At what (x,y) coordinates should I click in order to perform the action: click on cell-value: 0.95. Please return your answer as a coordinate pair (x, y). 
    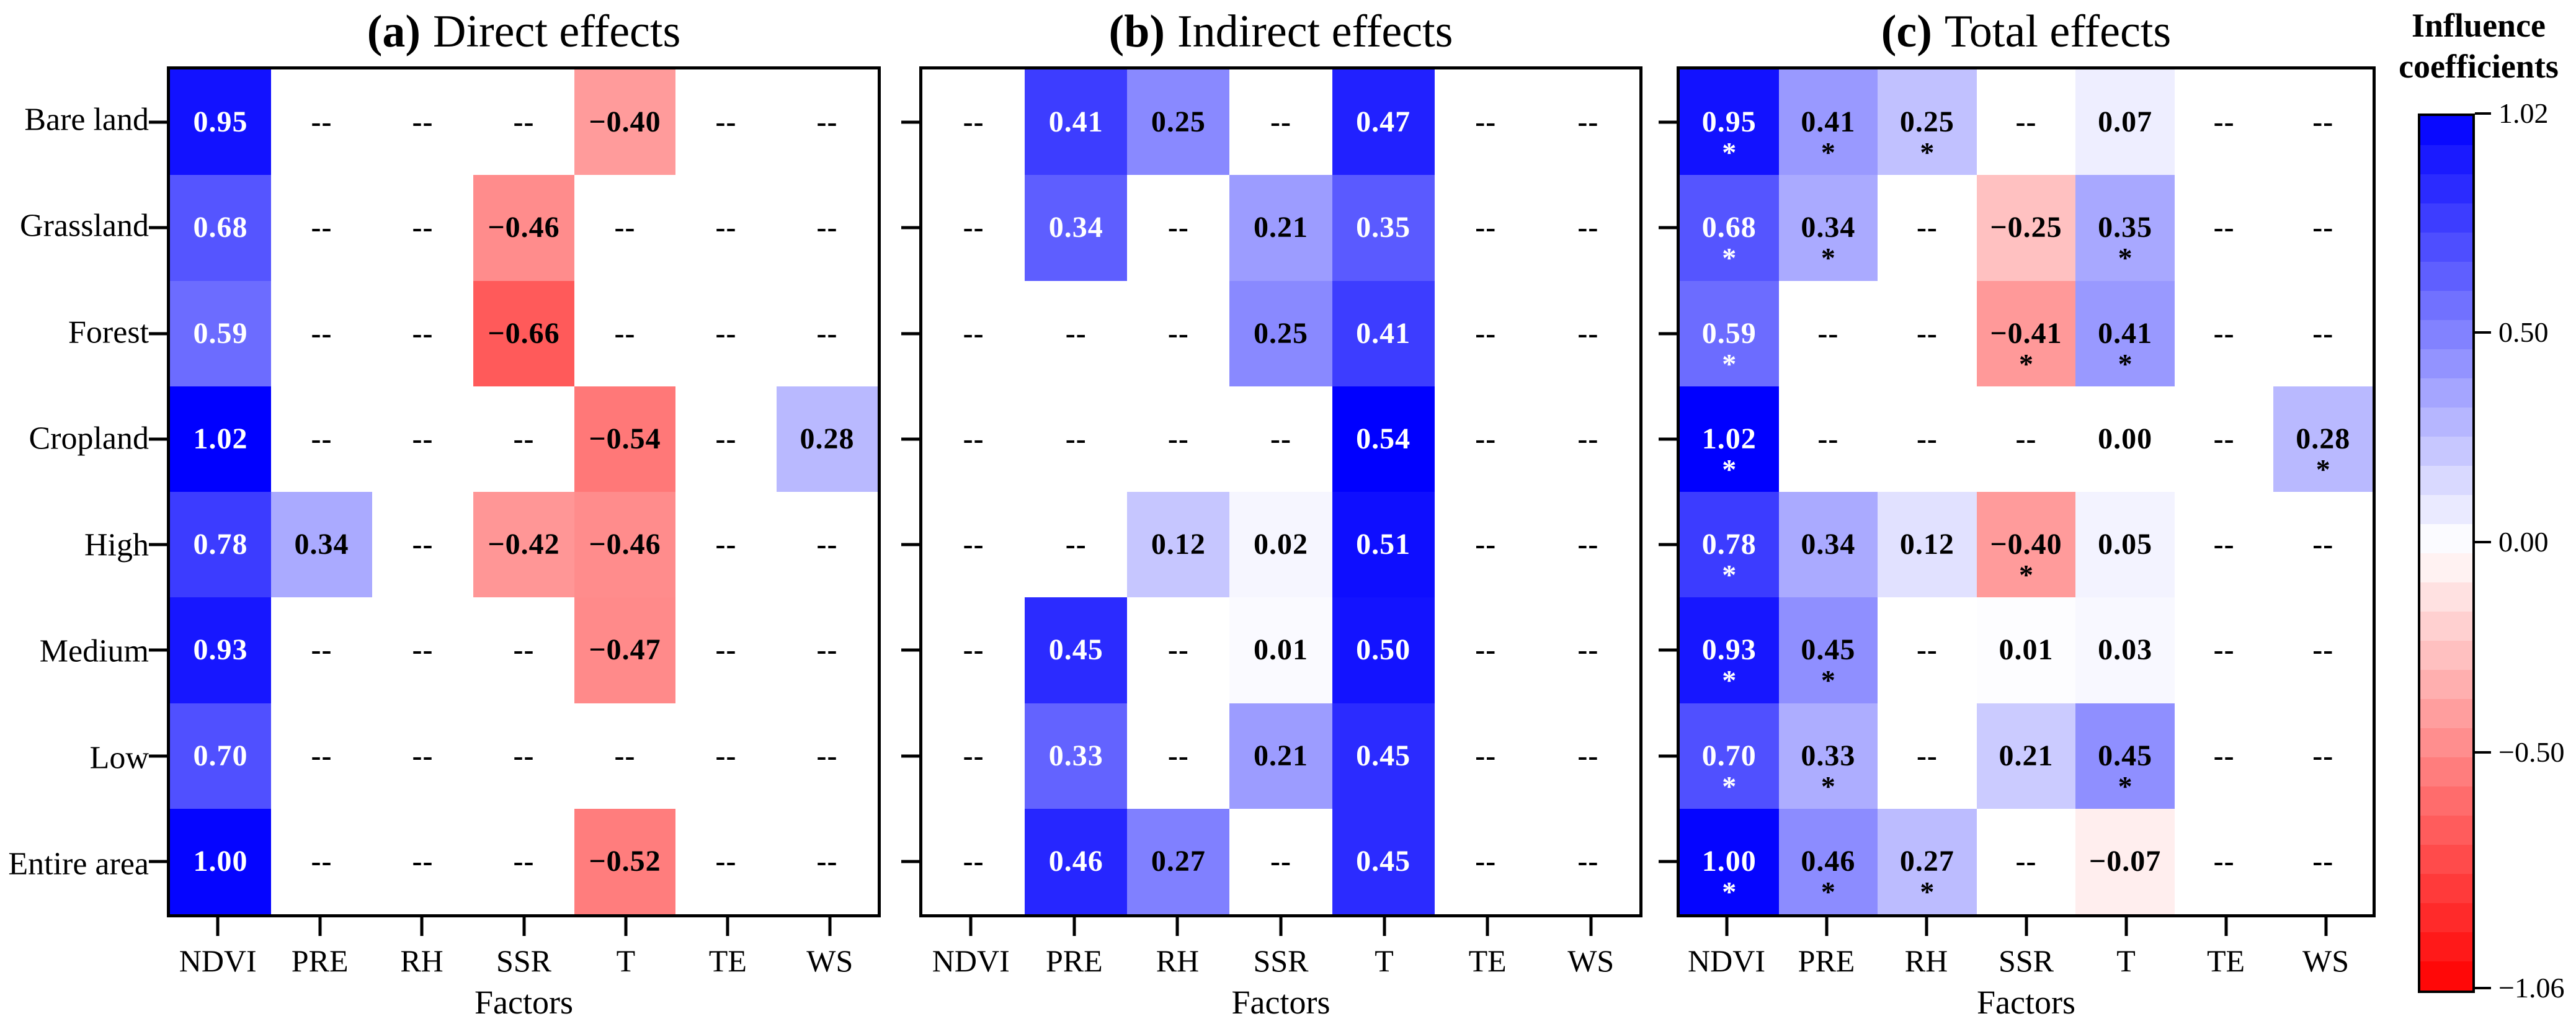
    Looking at the image, I should click on (220, 122).